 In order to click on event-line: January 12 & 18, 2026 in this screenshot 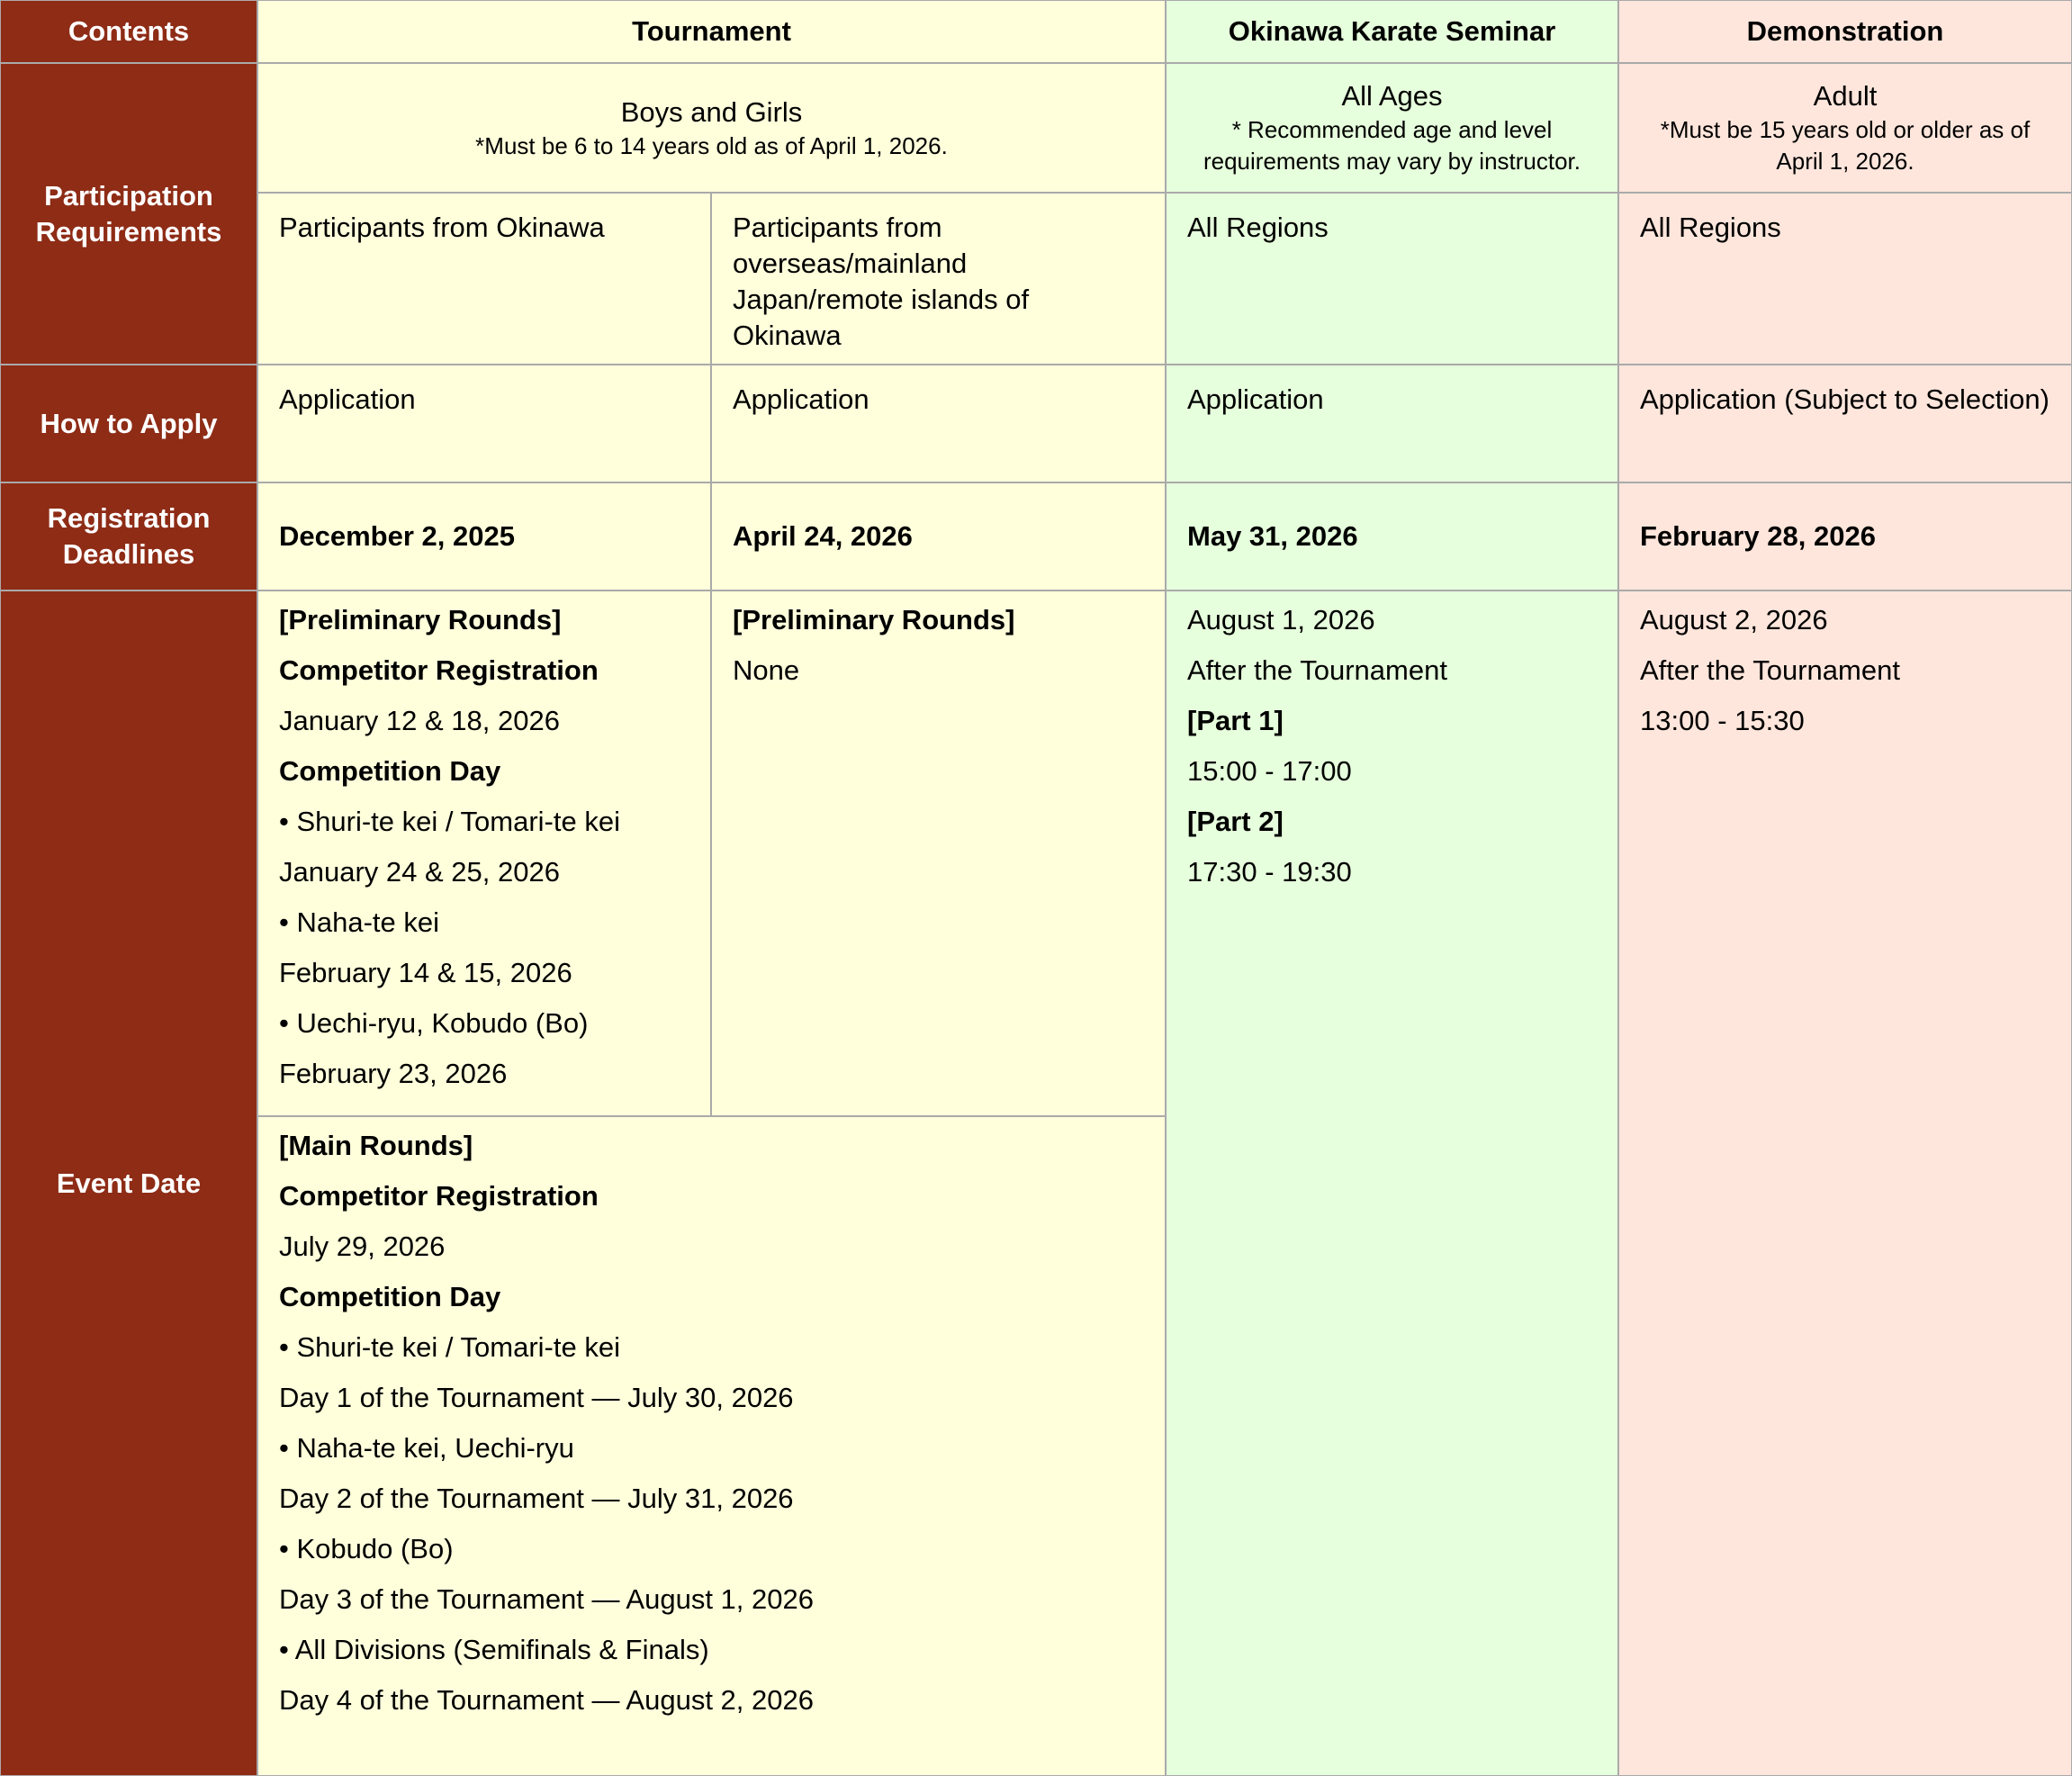, I will do `click(419, 720)`.